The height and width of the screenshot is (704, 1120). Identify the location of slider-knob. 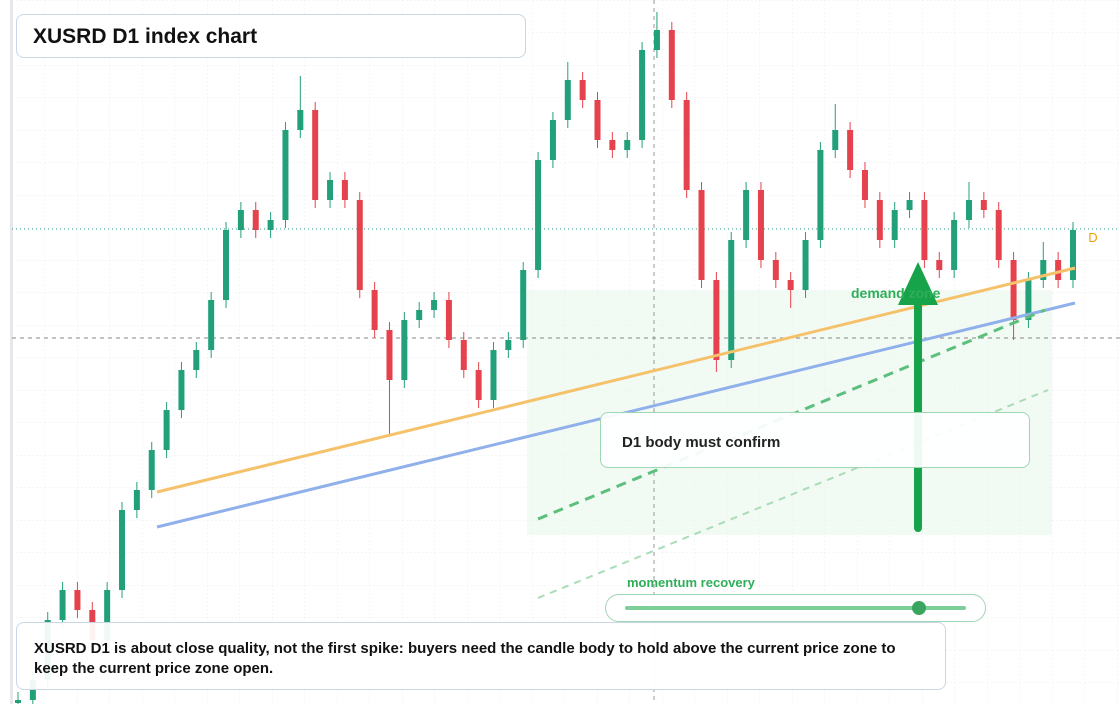
(919, 608).